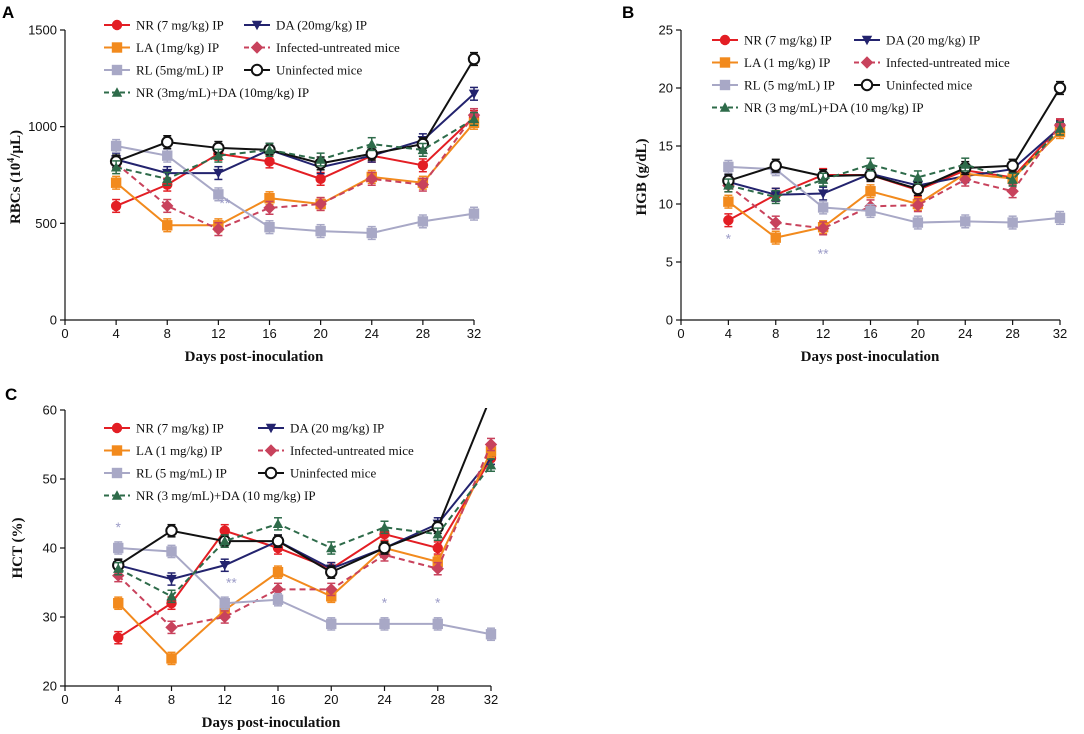 The height and width of the screenshot is (734, 1084). What do you see at coordinates (50, 479) in the screenshot?
I see `y-tick-label: 50` at bounding box center [50, 479].